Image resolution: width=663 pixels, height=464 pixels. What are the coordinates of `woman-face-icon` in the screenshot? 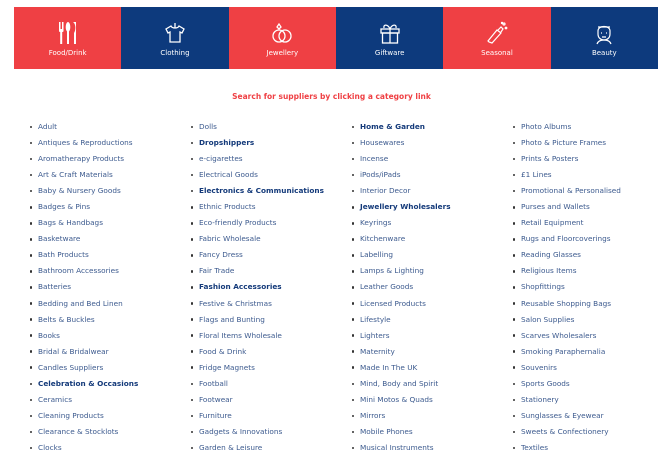 It's located at (604, 33).